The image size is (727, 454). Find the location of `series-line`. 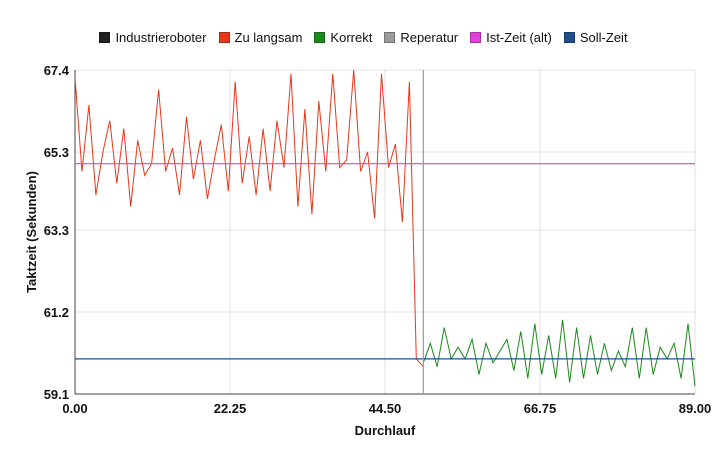

series-line is located at coordinates (559, 353).